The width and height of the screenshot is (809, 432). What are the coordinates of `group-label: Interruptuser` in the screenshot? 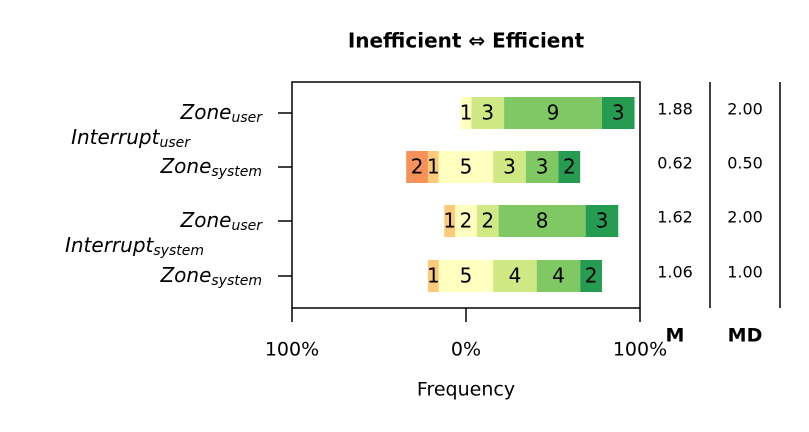 It's located at (131, 138).